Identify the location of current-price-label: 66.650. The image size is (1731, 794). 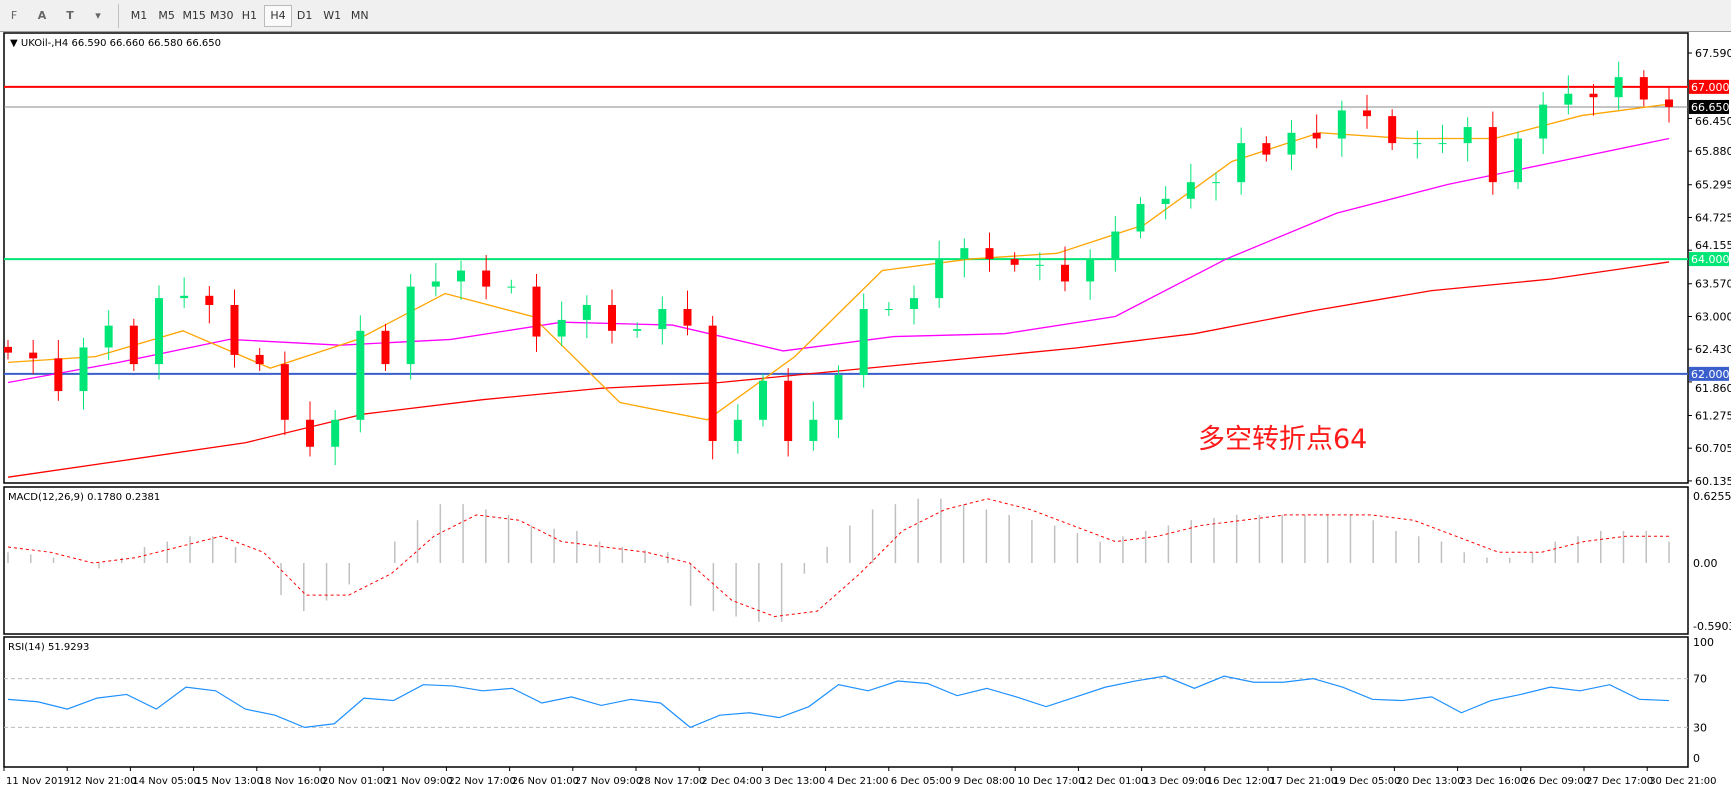
(1710, 107).